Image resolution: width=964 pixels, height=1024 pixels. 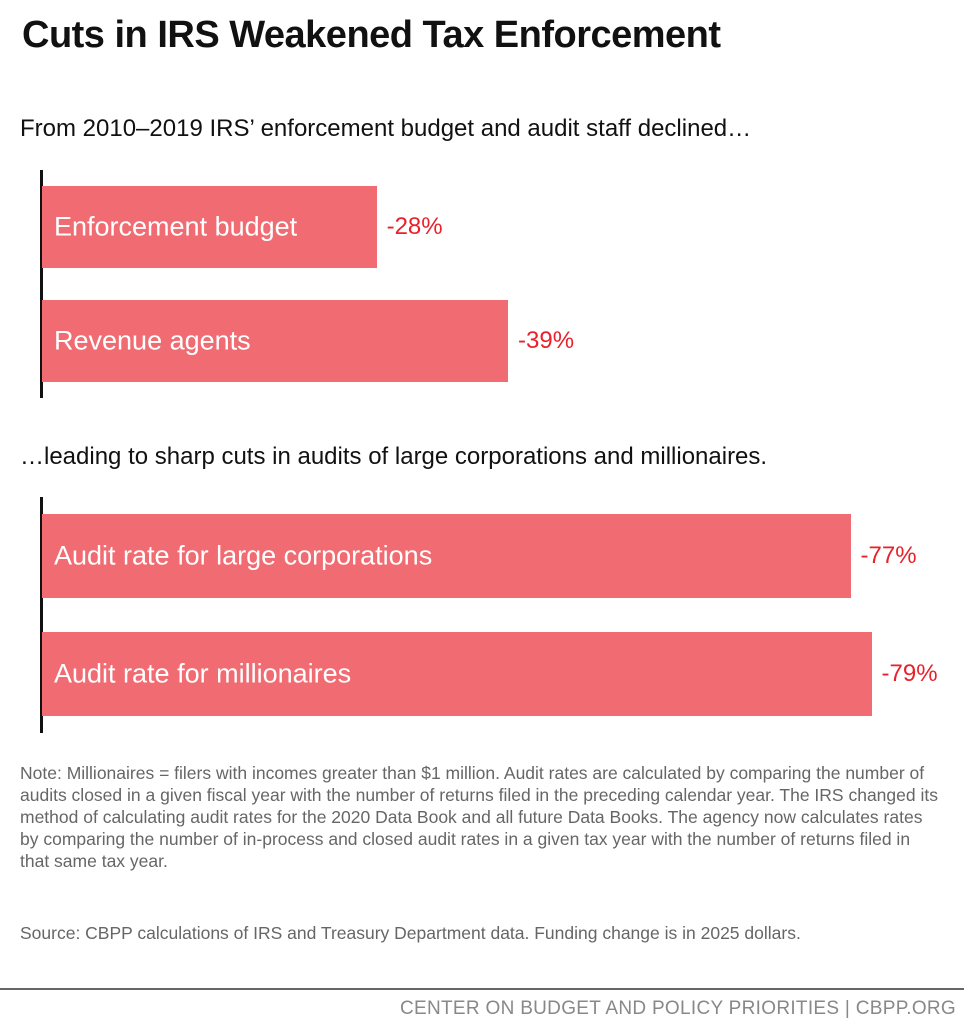 I want to click on bar-value-label: -28%, so click(x=414, y=226).